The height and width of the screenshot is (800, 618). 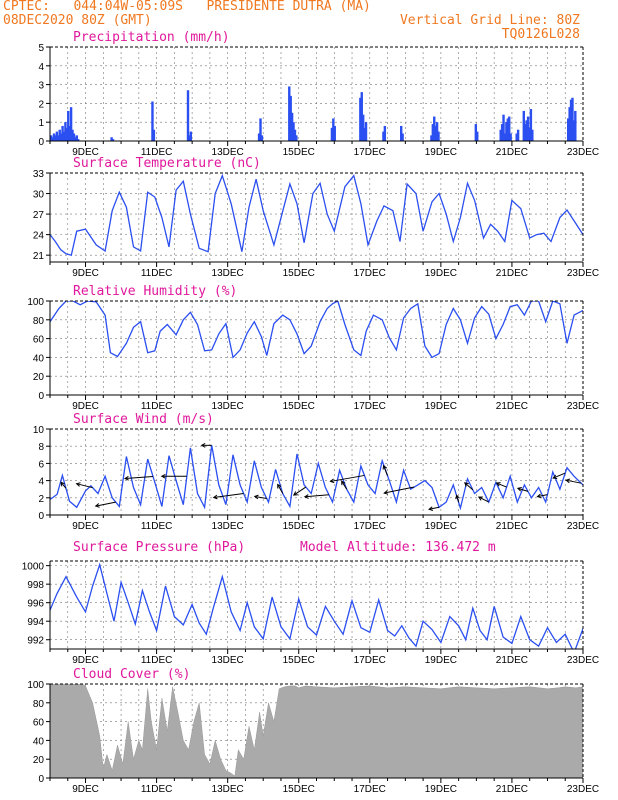 I want to click on panel-title: Surface Pressure (hPa), so click(x=159, y=547).